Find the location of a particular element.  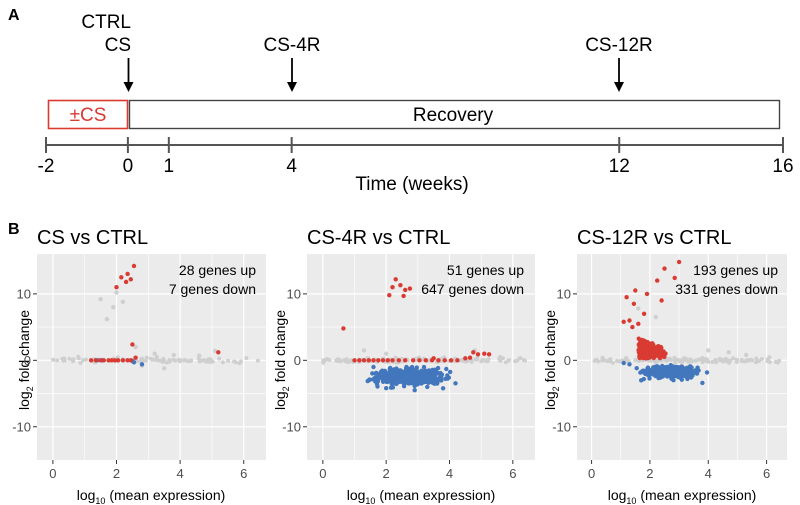

recovery-box is located at coordinates (454, 114).